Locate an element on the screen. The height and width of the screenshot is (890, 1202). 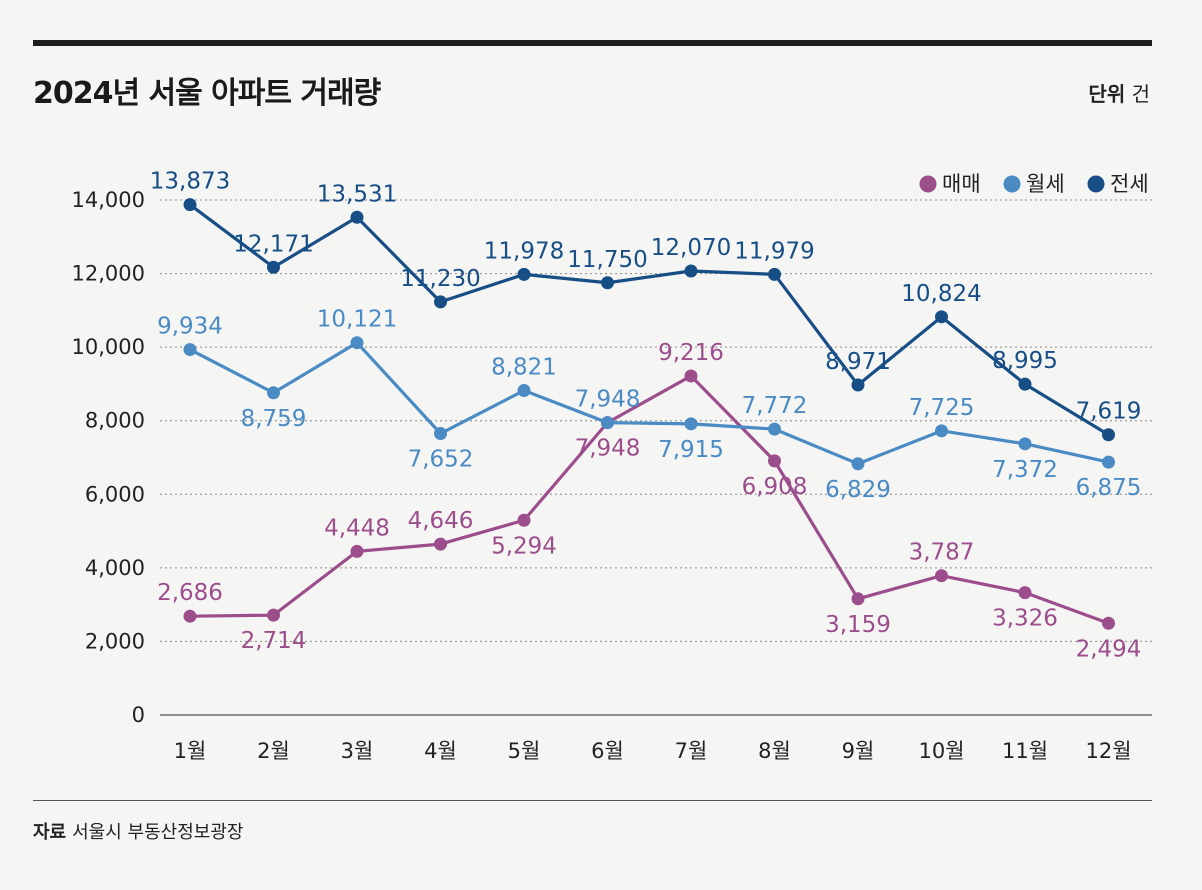
data-label: 6,829 is located at coordinates (858, 490).